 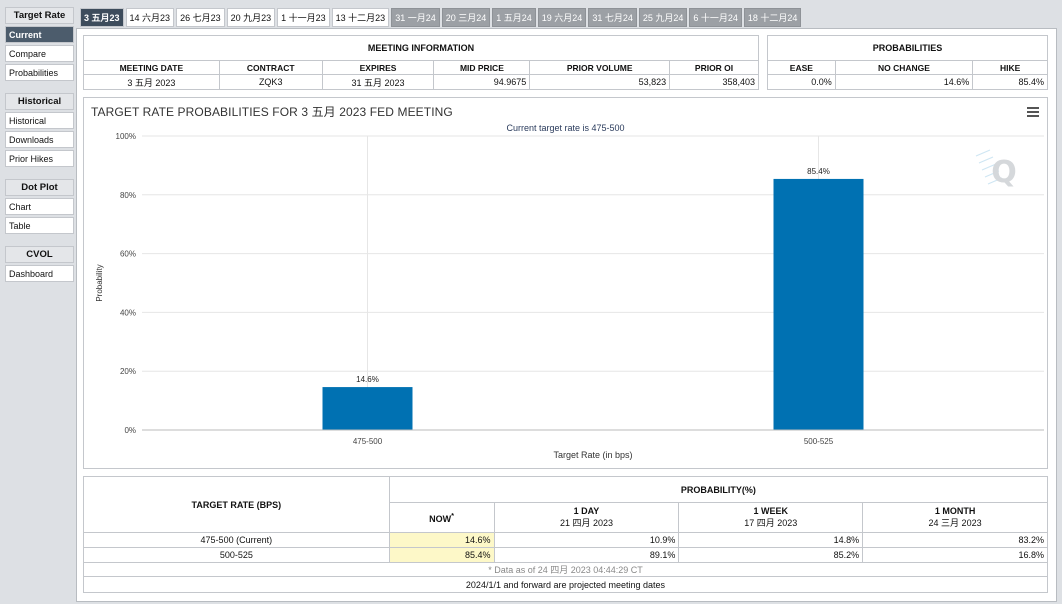 What do you see at coordinates (904, 67) in the screenshot?
I see `column-header: NO CHANGE` at bounding box center [904, 67].